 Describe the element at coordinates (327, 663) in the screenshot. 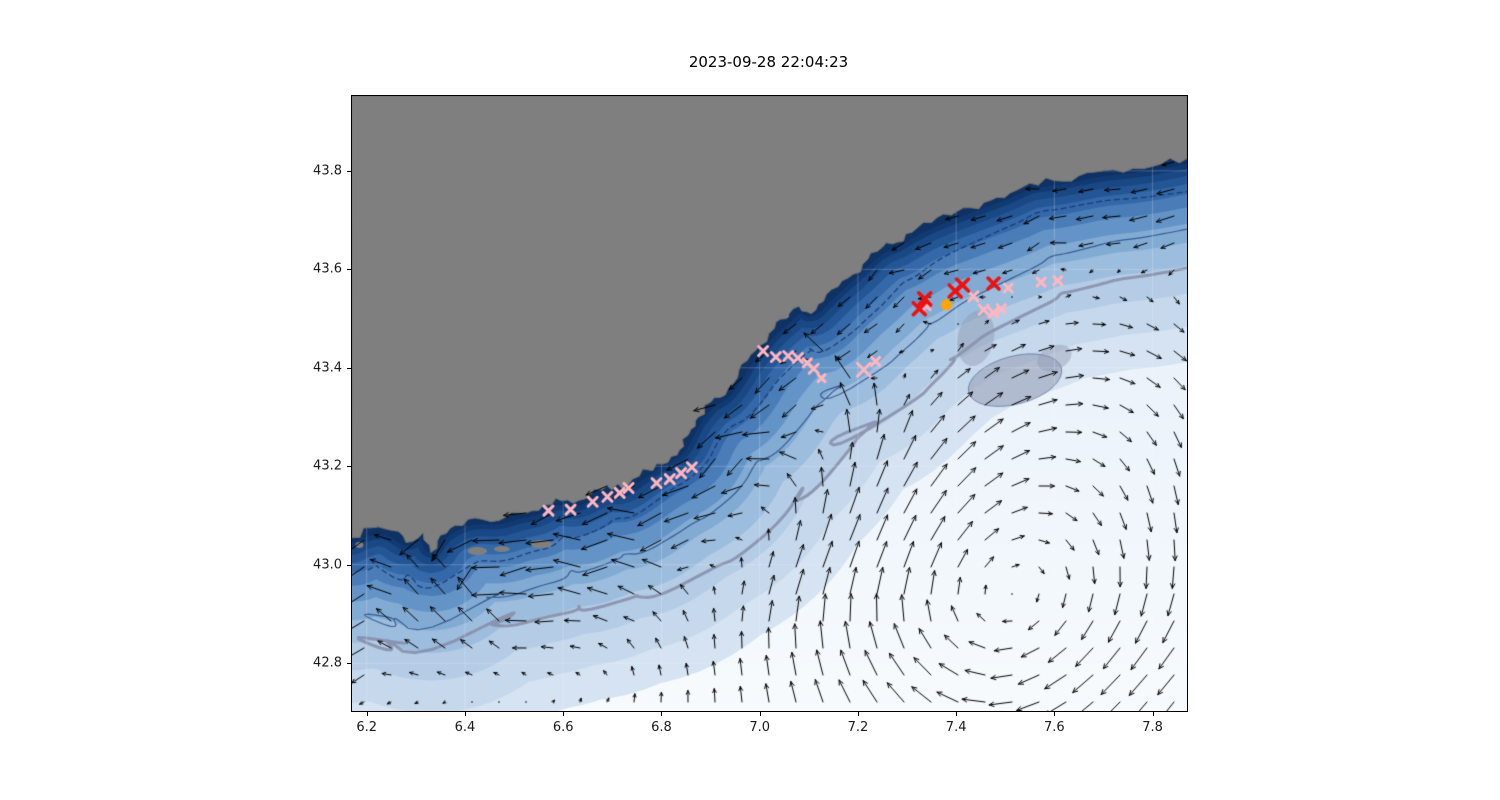

I see `y-tick-label: 42.8` at that location.